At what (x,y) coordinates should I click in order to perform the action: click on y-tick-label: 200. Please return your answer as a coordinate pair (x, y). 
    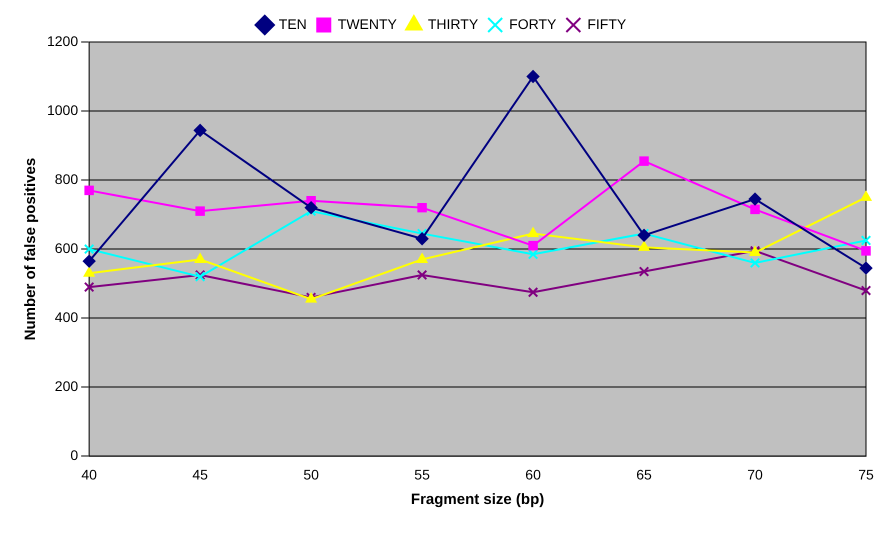
    Looking at the image, I should click on (66, 386).